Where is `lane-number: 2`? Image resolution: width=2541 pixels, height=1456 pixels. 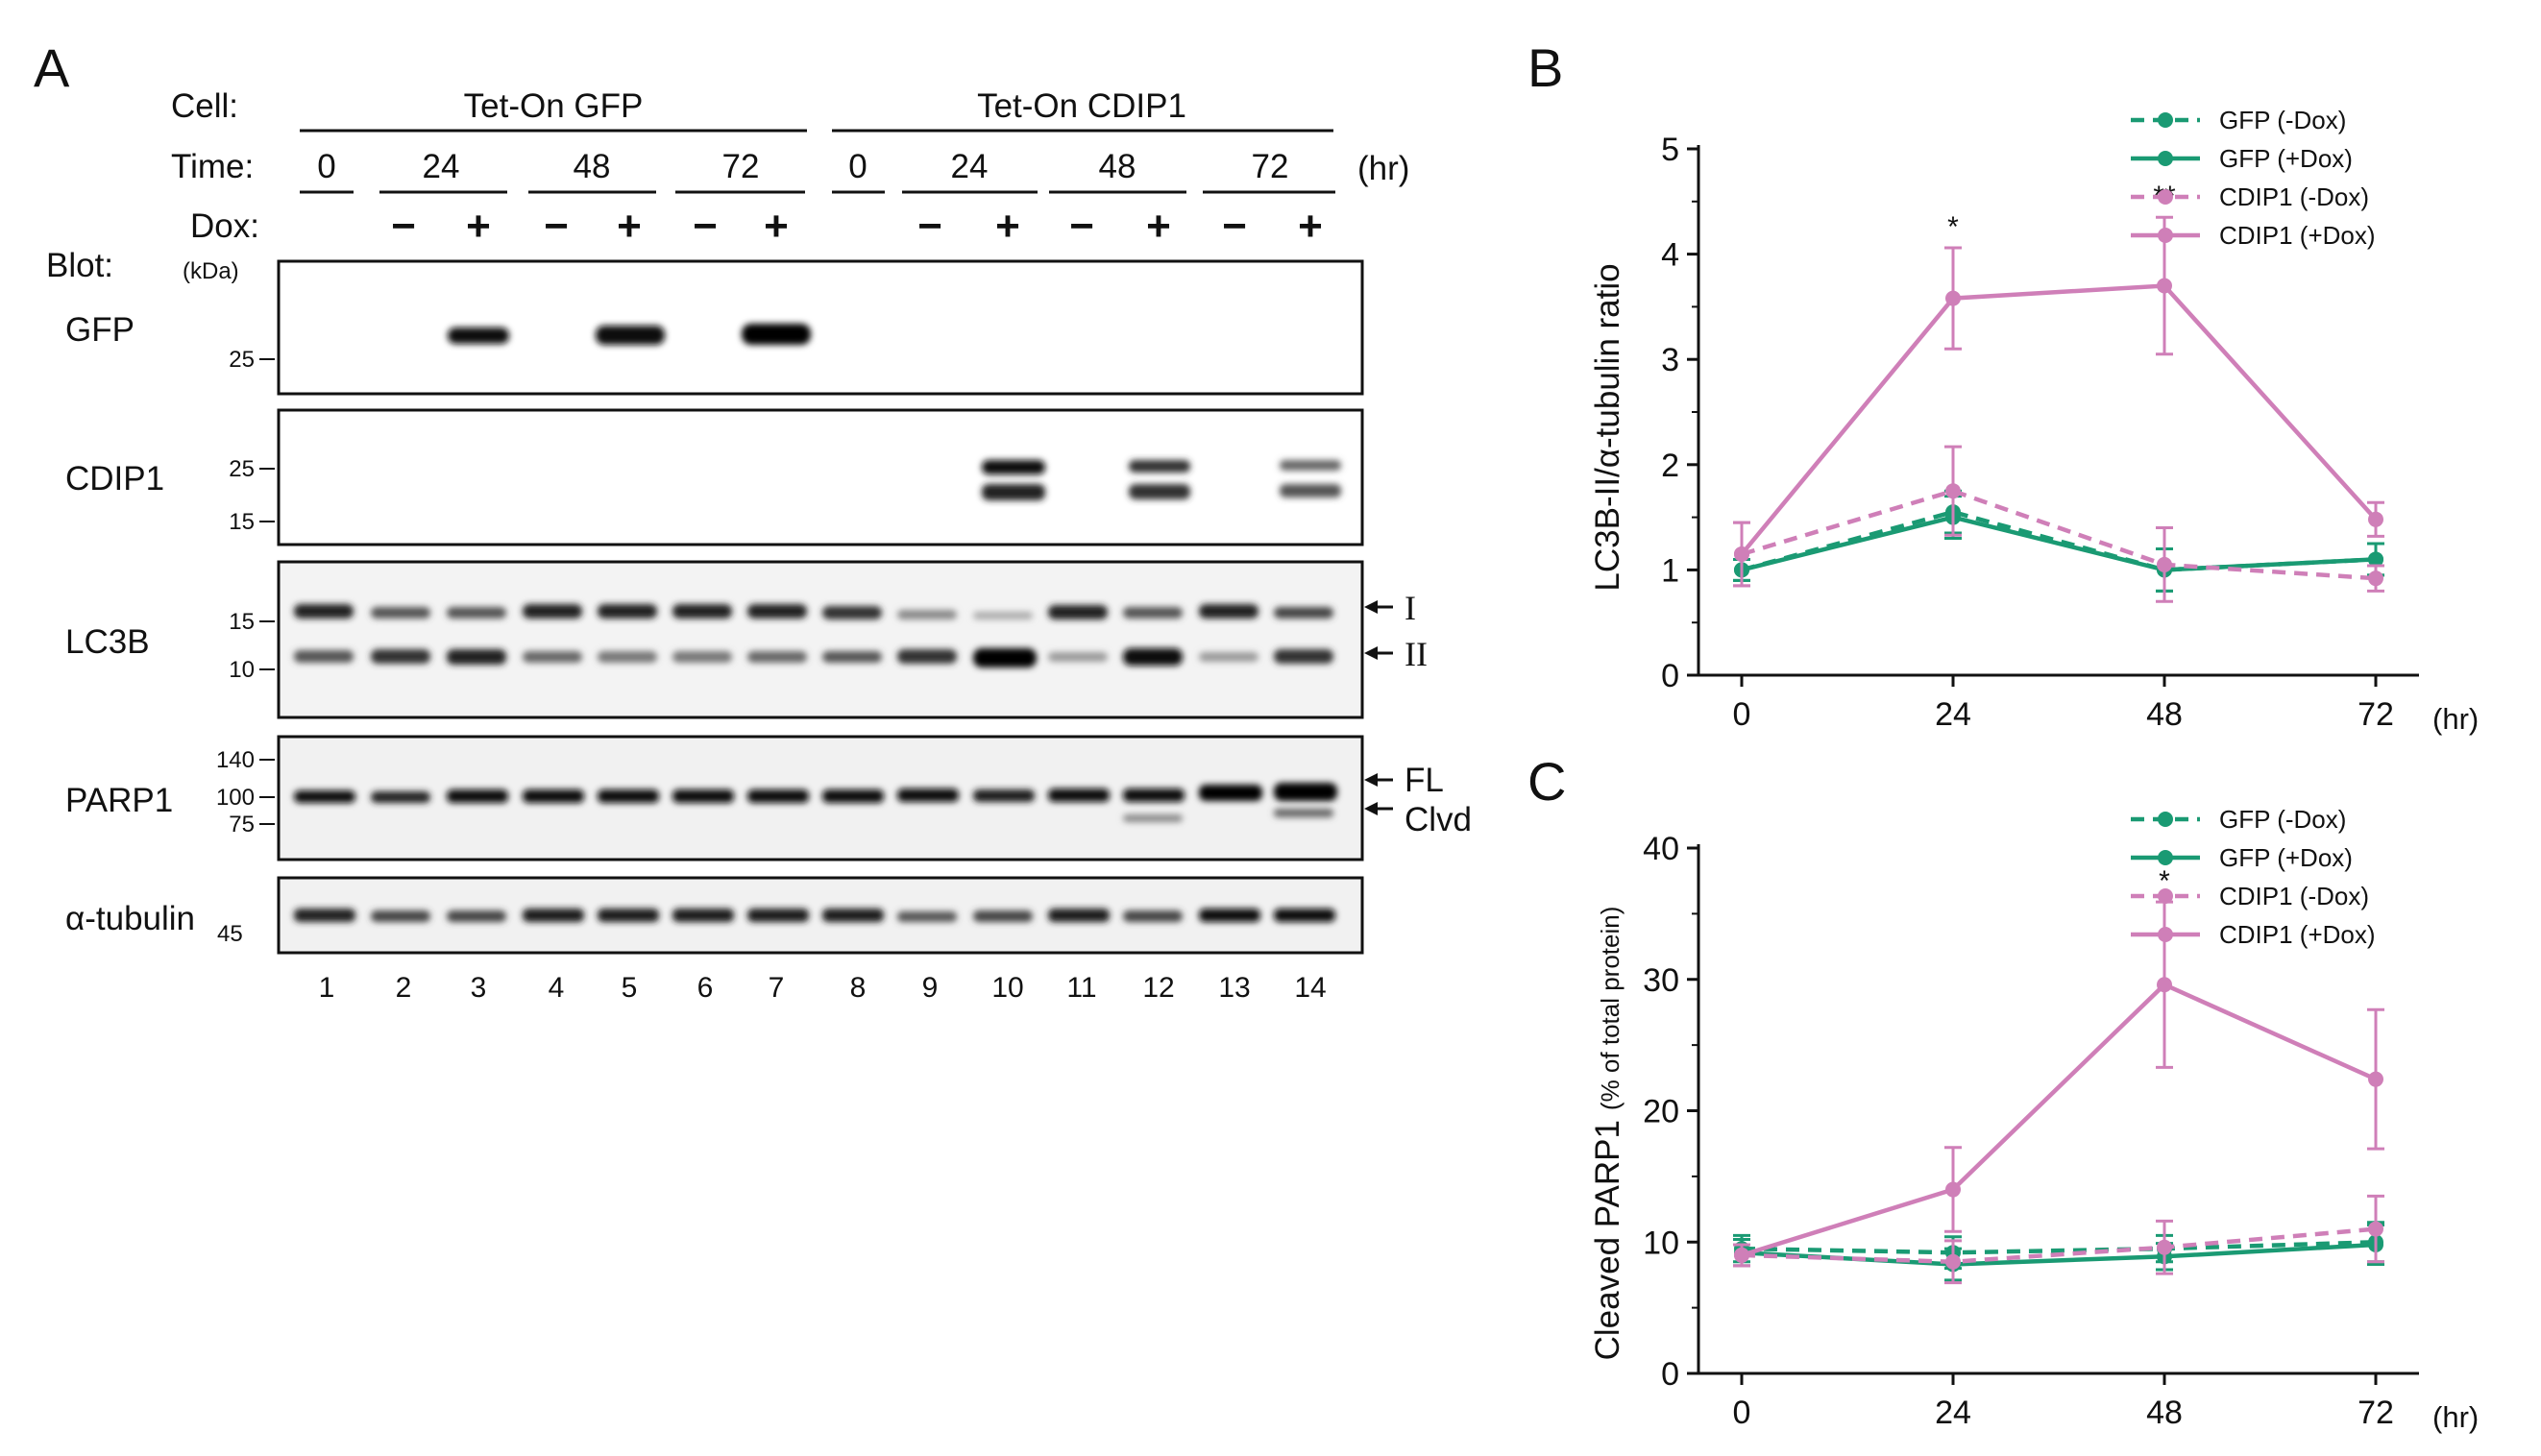 lane-number: 2 is located at coordinates (404, 988).